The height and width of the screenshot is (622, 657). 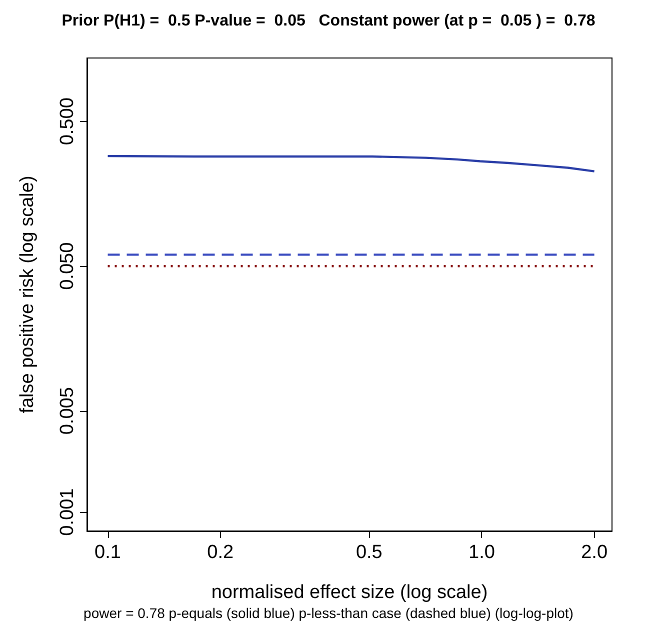 I want to click on y-tick-label: 0.500, so click(x=67, y=122).